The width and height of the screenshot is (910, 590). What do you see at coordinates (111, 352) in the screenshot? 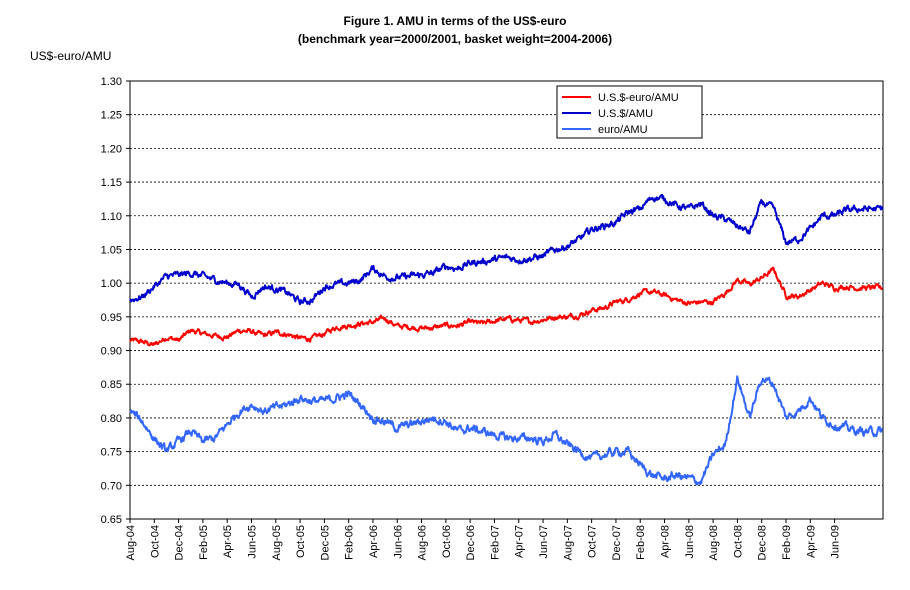
I see `y-tick-label: 0.90` at bounding box center [111, 352].